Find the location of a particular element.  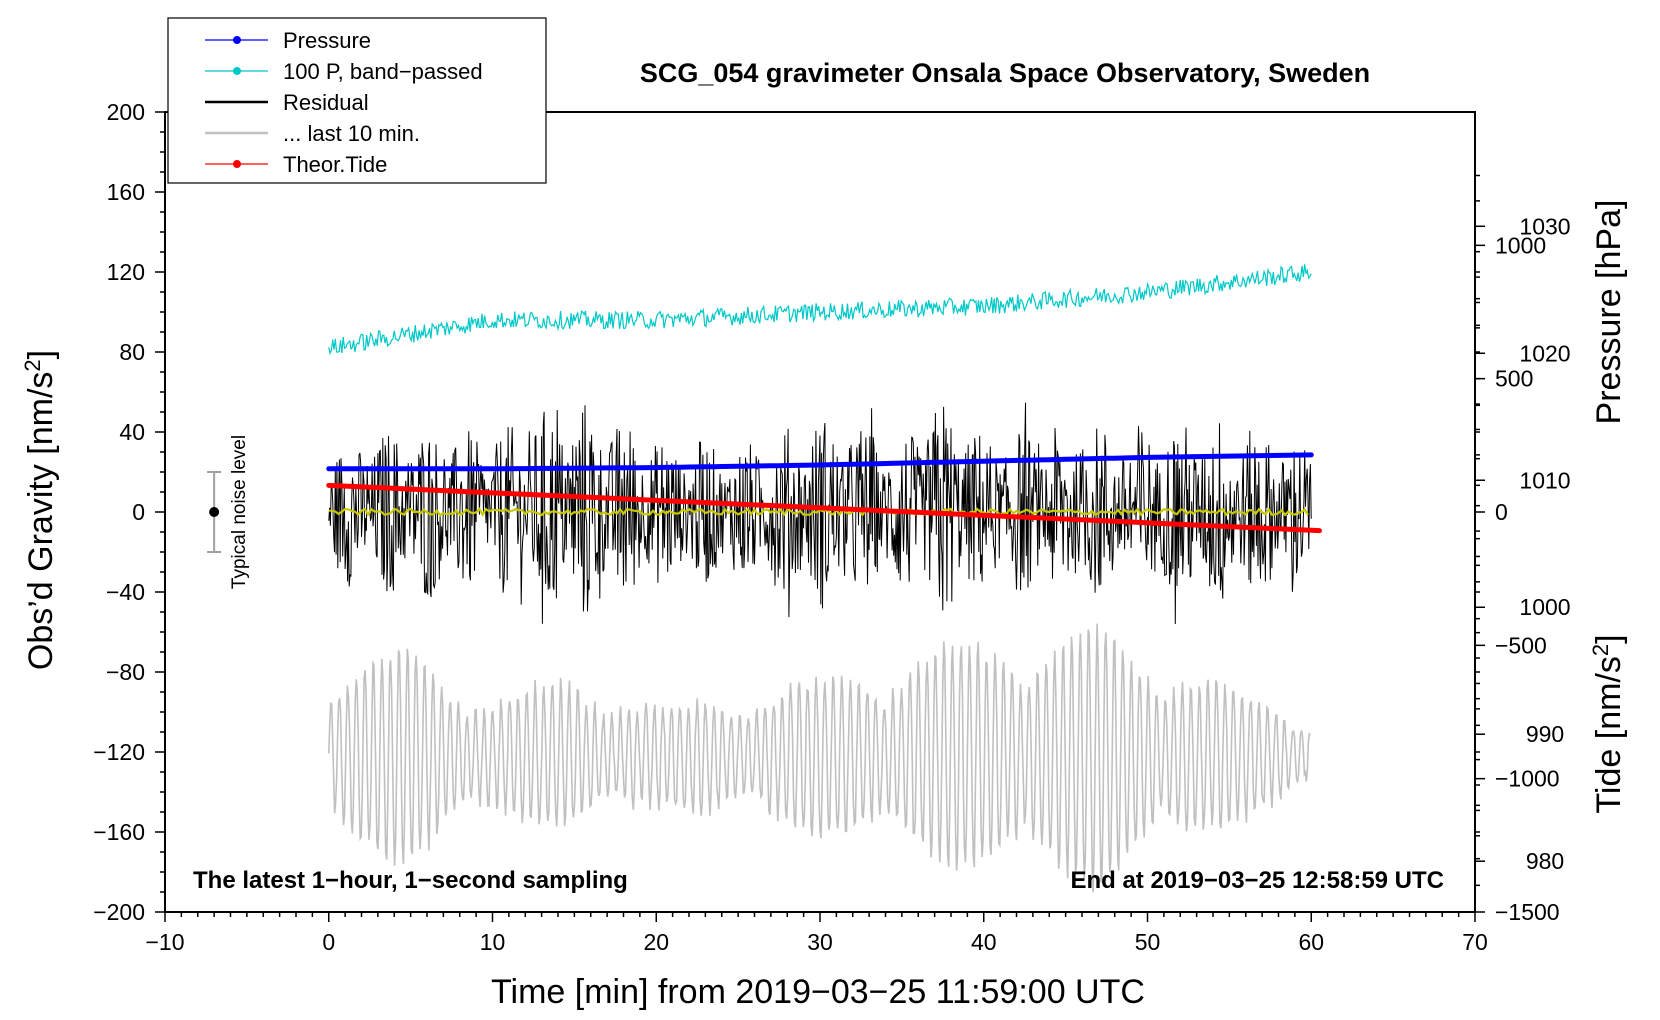

legend-label: ... last 10 min. is located at coordinates (351, 133).